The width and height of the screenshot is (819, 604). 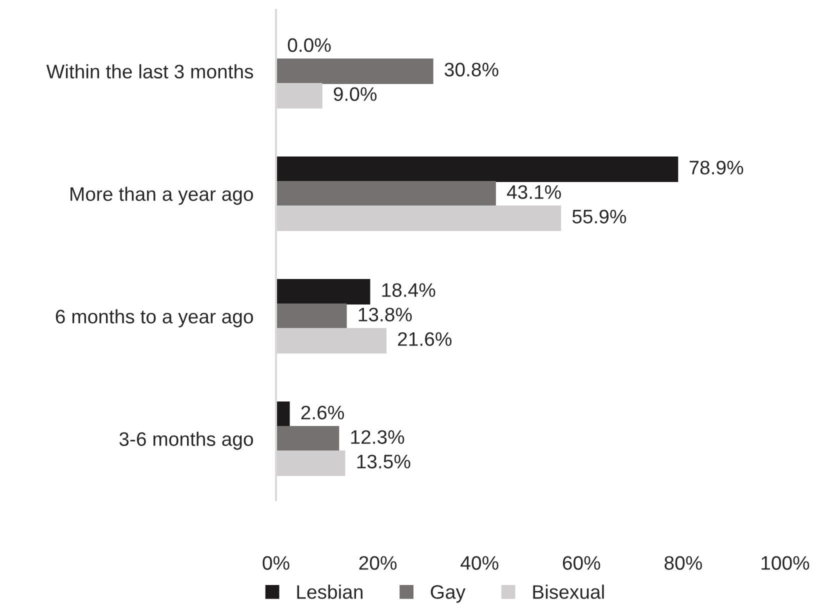 I want to click on legend-label: Bisexual, so click(x=568, y=591).